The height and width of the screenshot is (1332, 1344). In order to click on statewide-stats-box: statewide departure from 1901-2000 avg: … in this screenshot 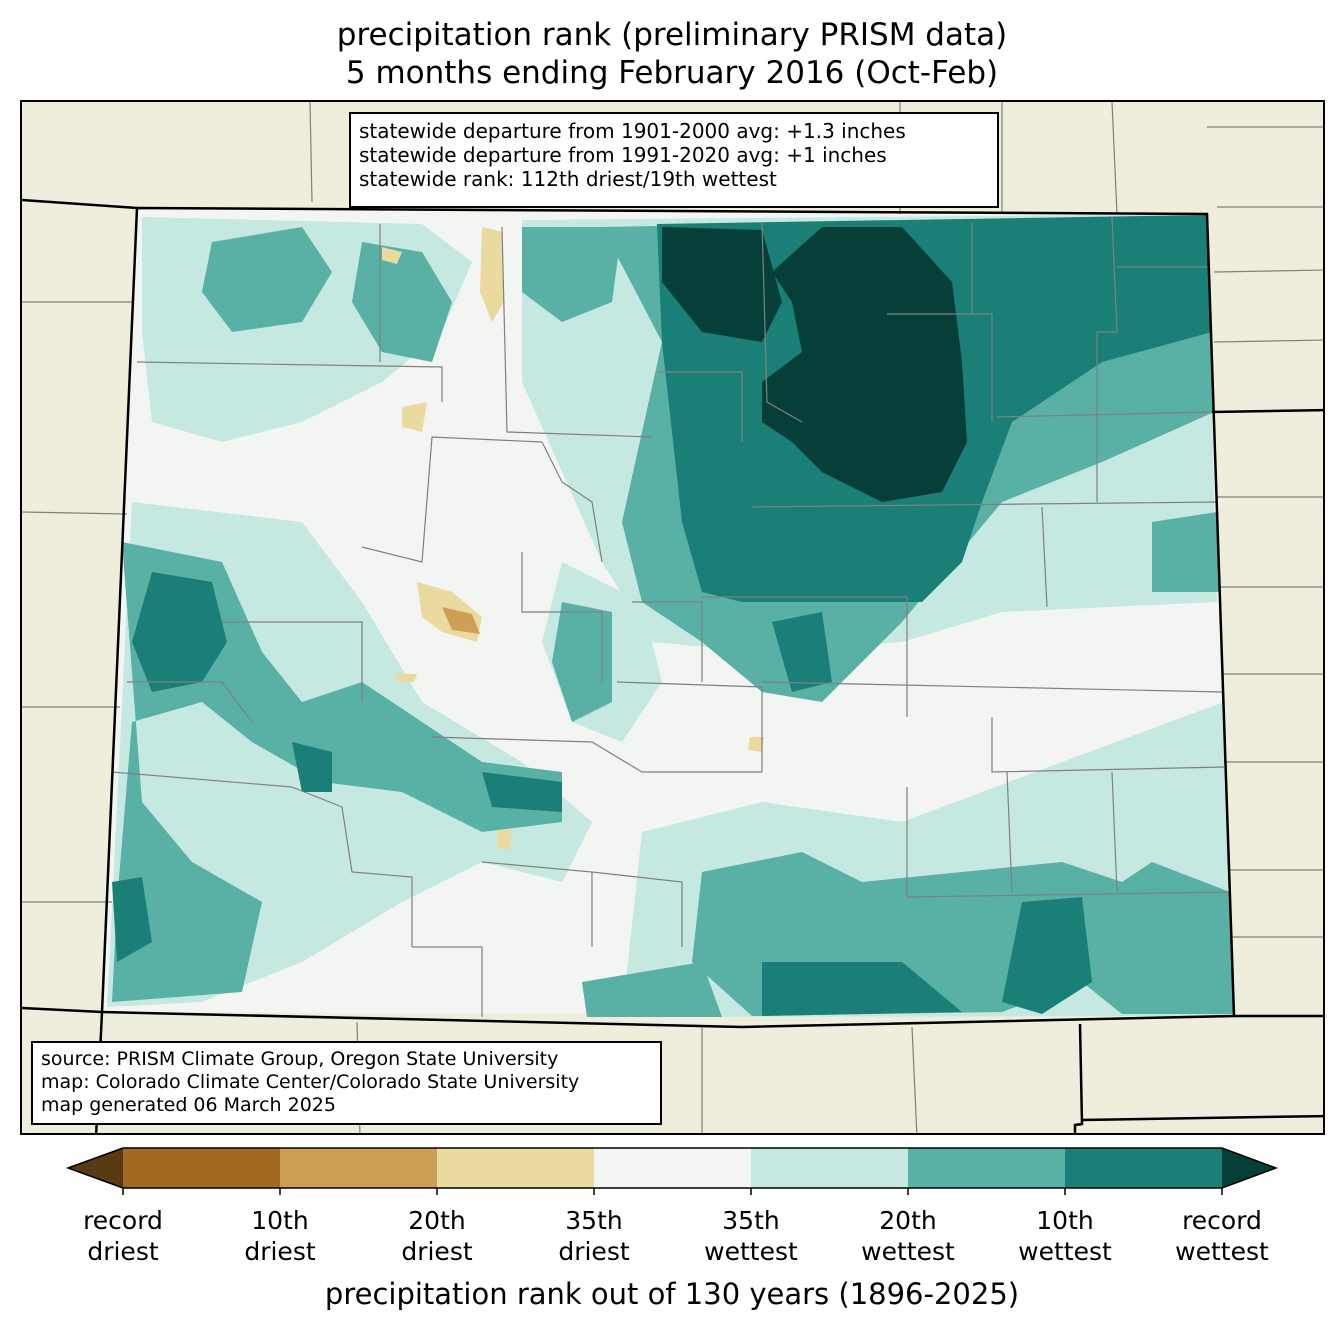, I will do `click(674, 160)`.